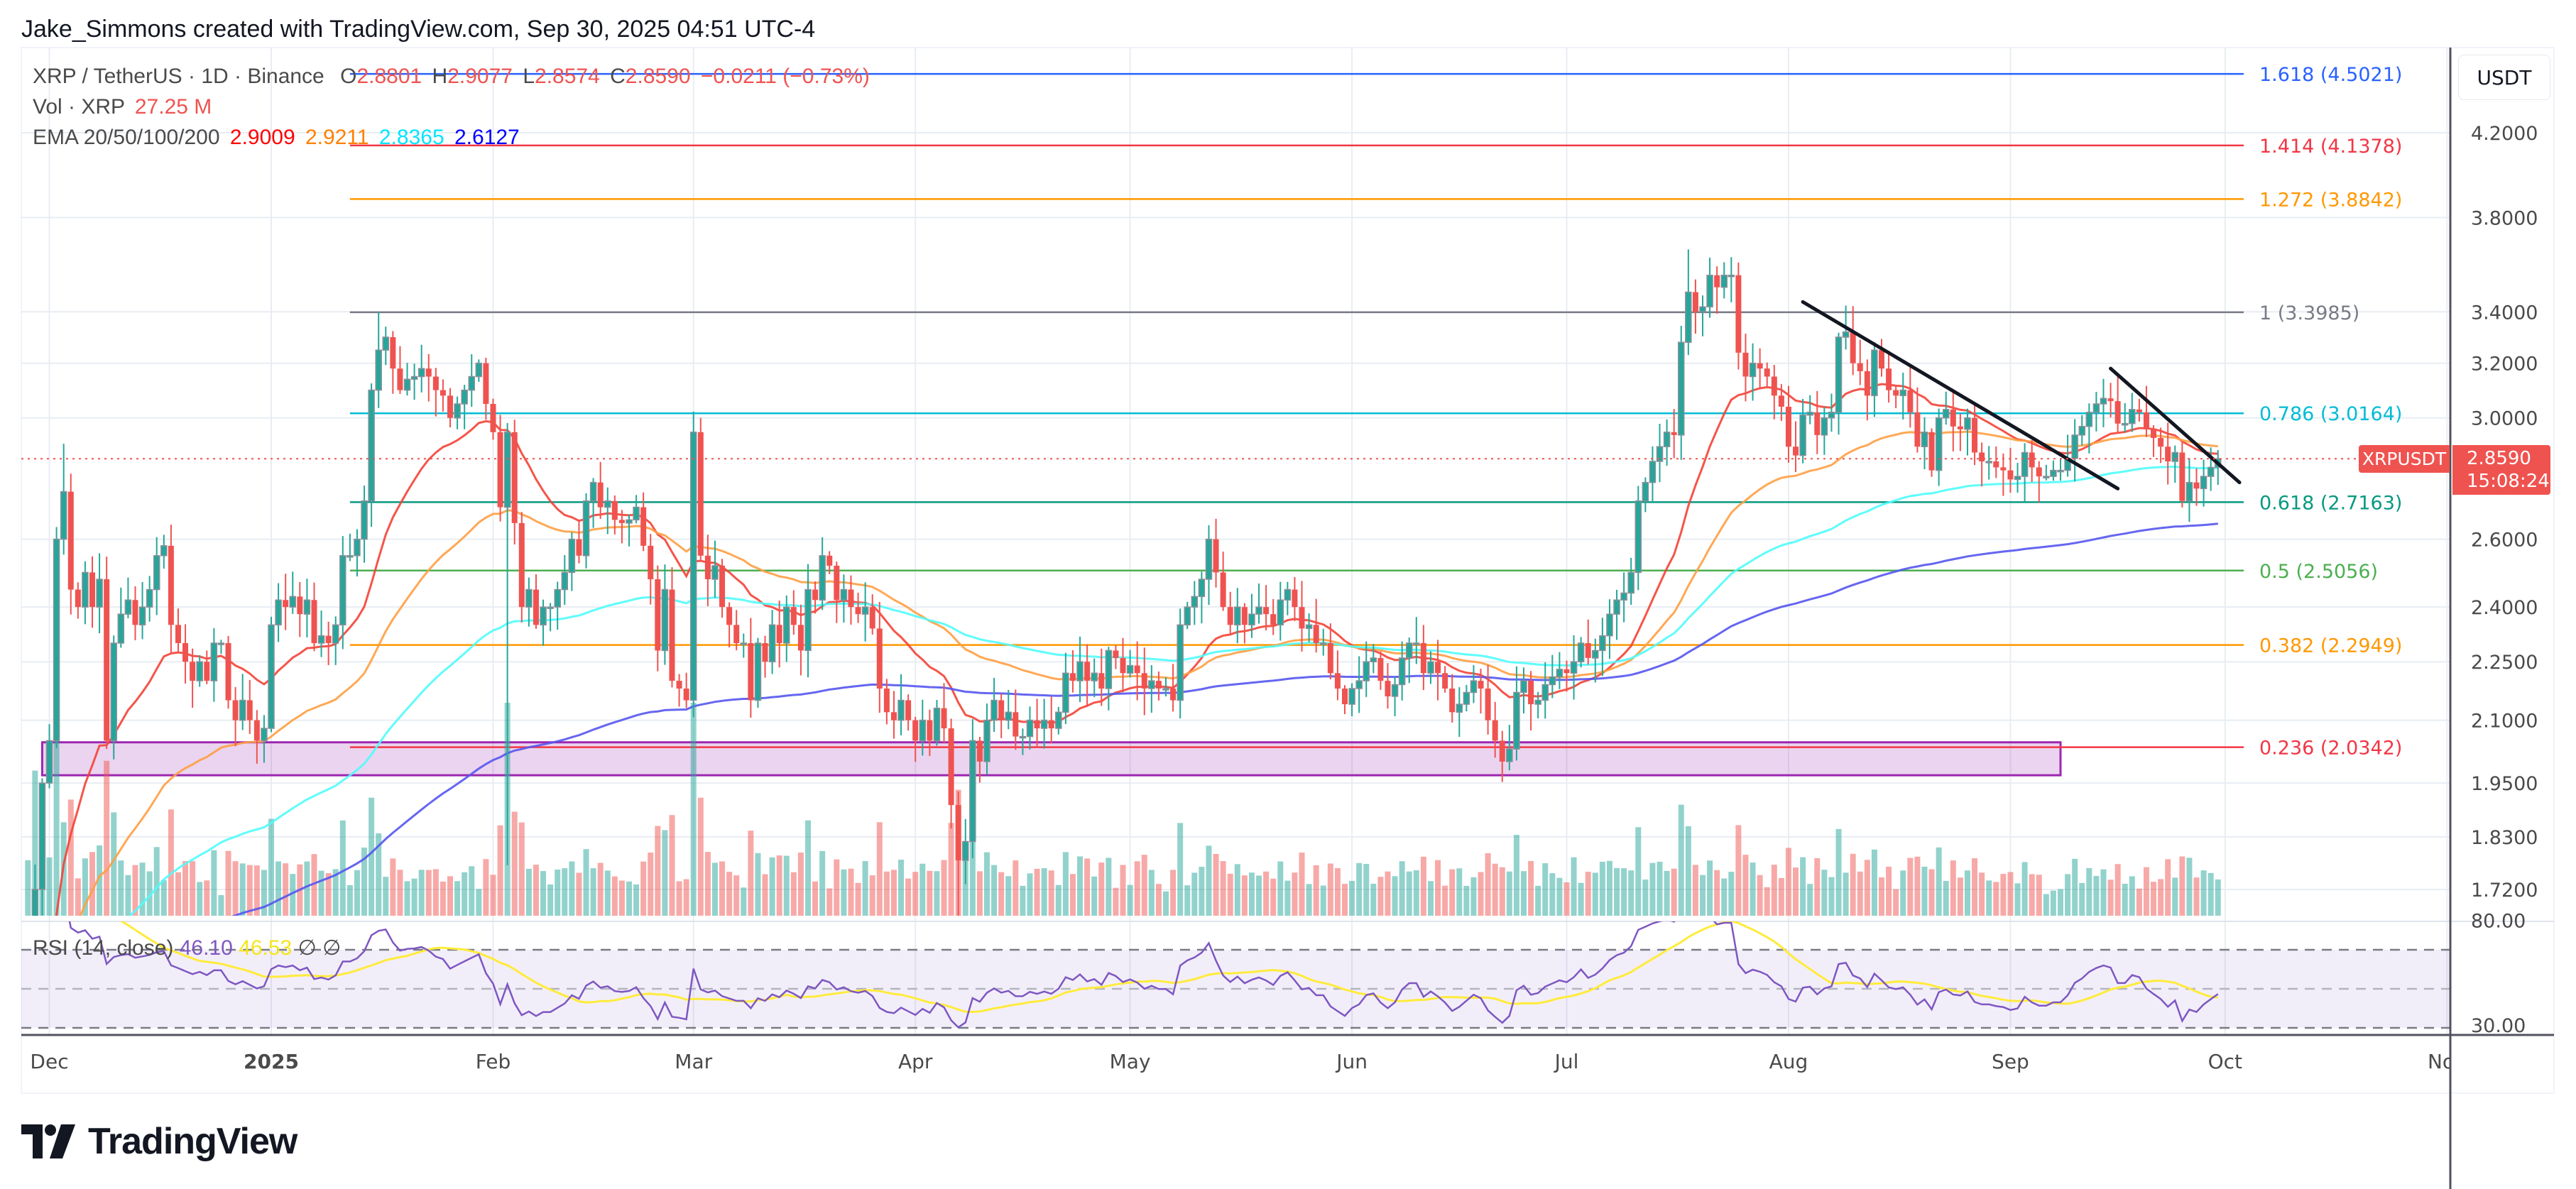 The width and height of the screenshot is (2576, 1189). I want to click on rsi-na-1: ∅, so click(307, 948).